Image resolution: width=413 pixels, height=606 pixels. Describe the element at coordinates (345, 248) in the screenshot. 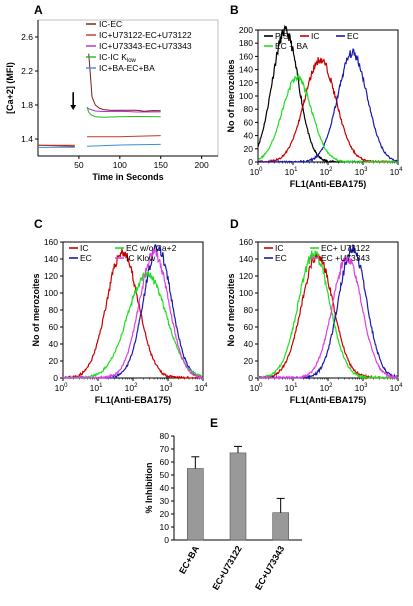

I see `legend-label: EC+ U73122` at that location.